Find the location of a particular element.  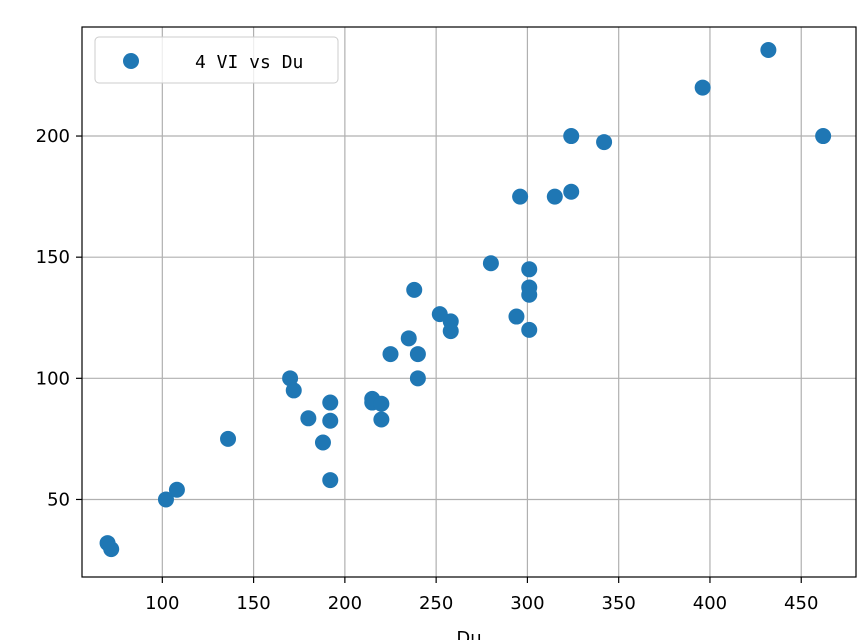

x-tick-label: 350 is located at coordinates (619, 603).